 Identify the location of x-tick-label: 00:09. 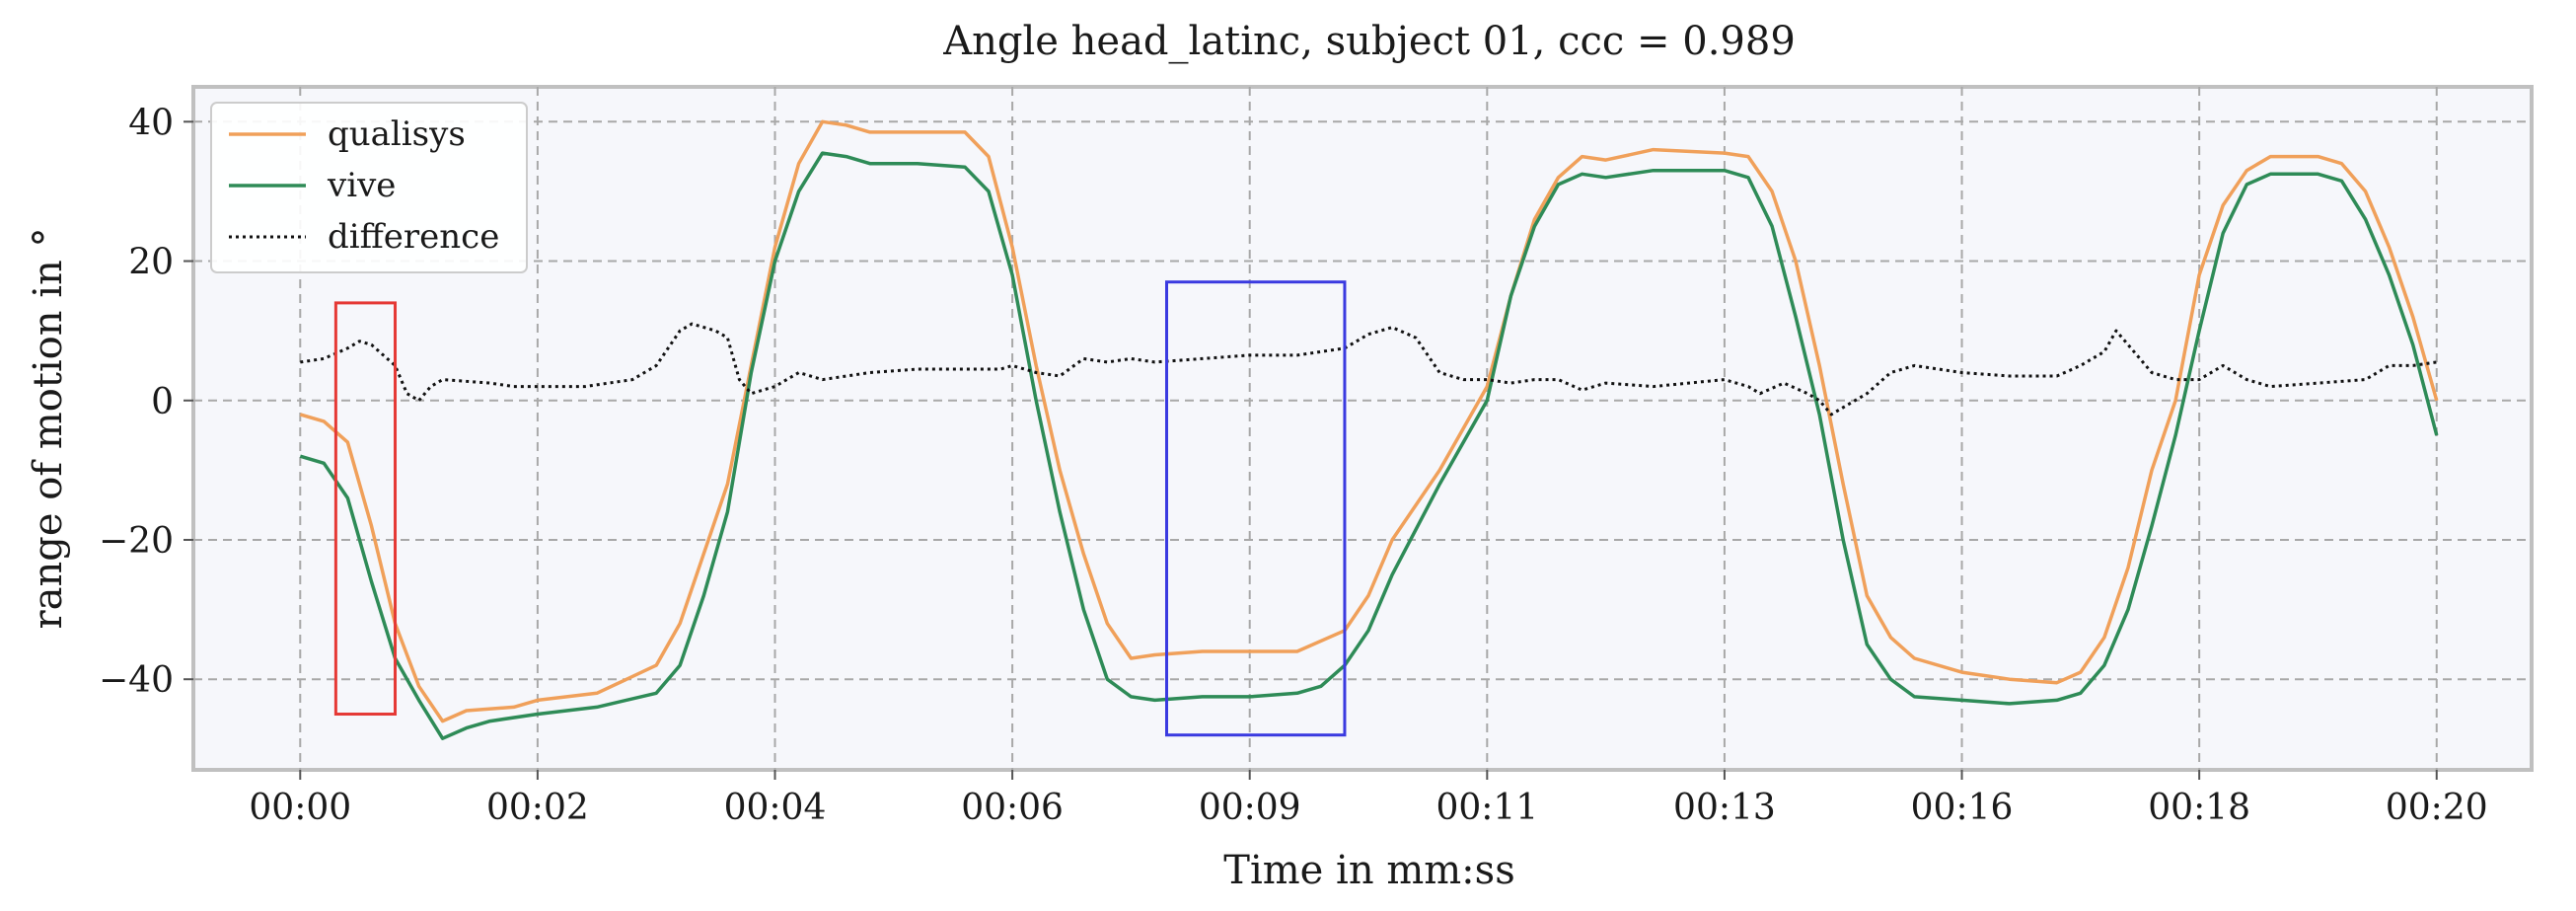
(1250, 808).